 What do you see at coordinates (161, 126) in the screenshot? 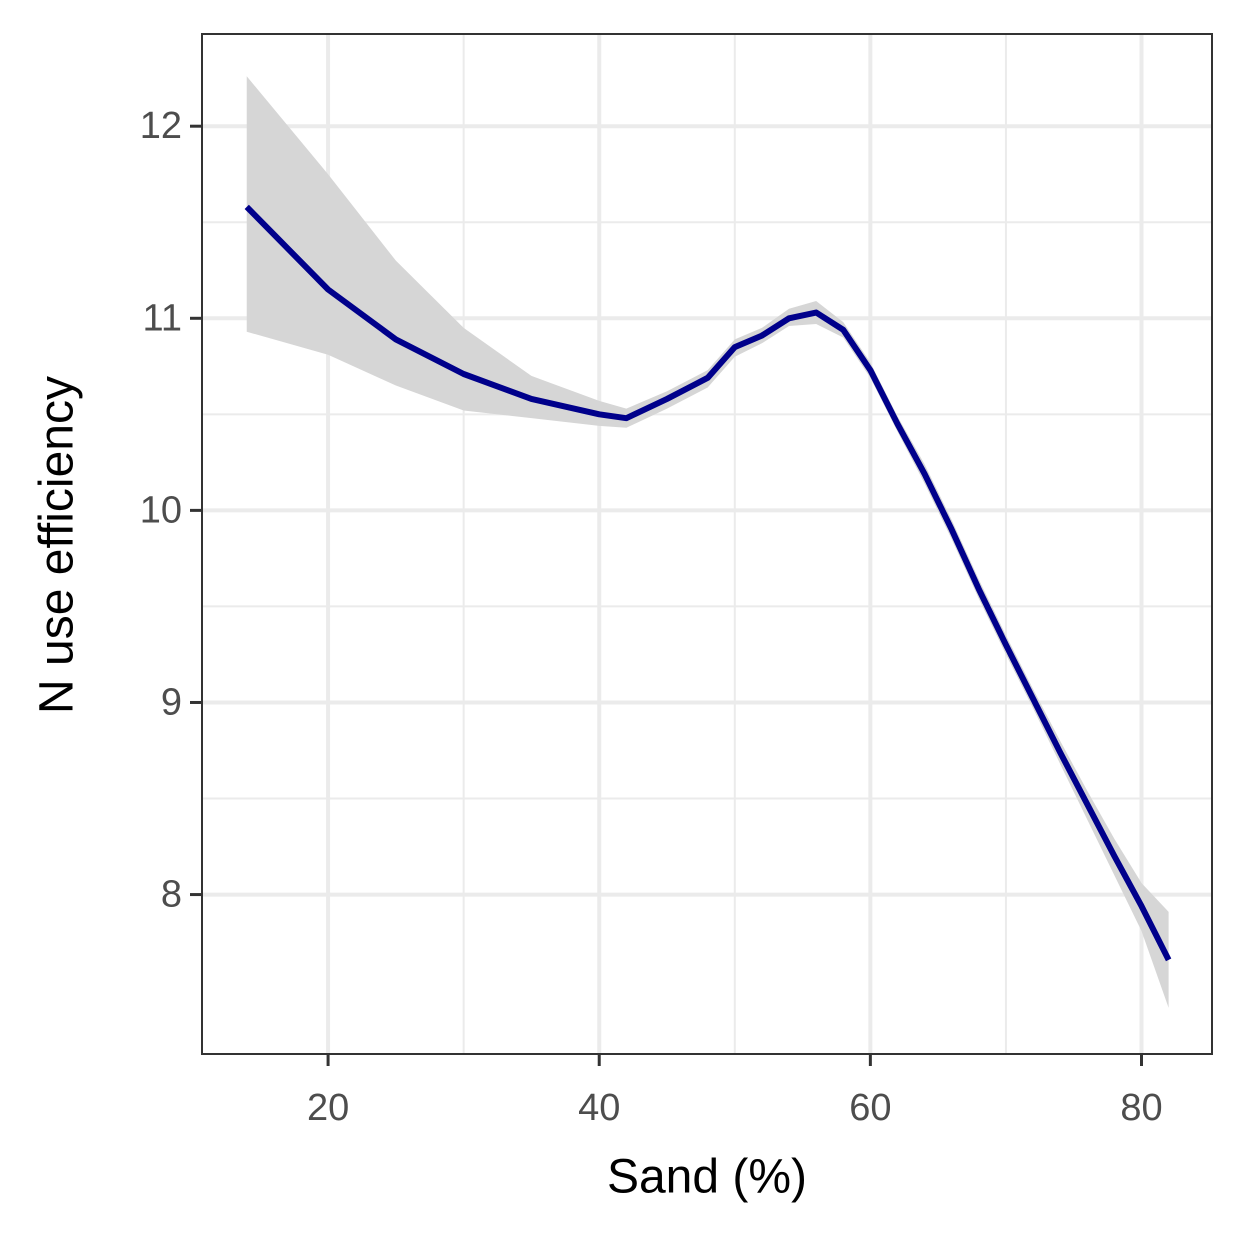
I see `y-tick-label: 12` at bounding box center [161, 126].